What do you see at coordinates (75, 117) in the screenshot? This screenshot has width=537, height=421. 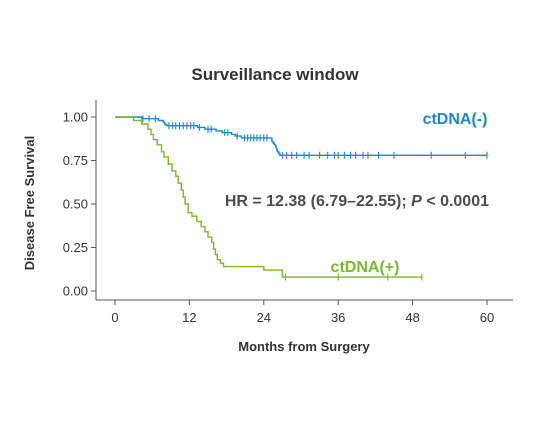 I see `y-tick-label: 1.00` at bounding box center [75, 117].